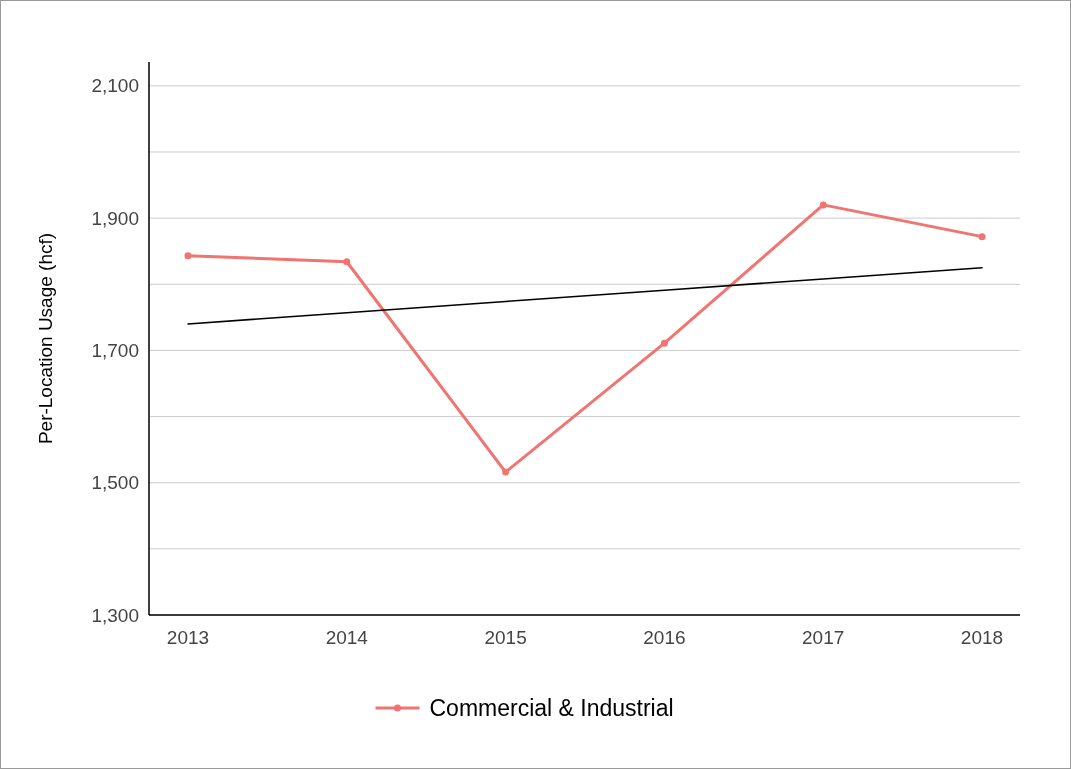  What do you see at coordinates (115, 86) in the screenshot?
I see `y-tick-label: 2,100` at bounding box center [115, 86].